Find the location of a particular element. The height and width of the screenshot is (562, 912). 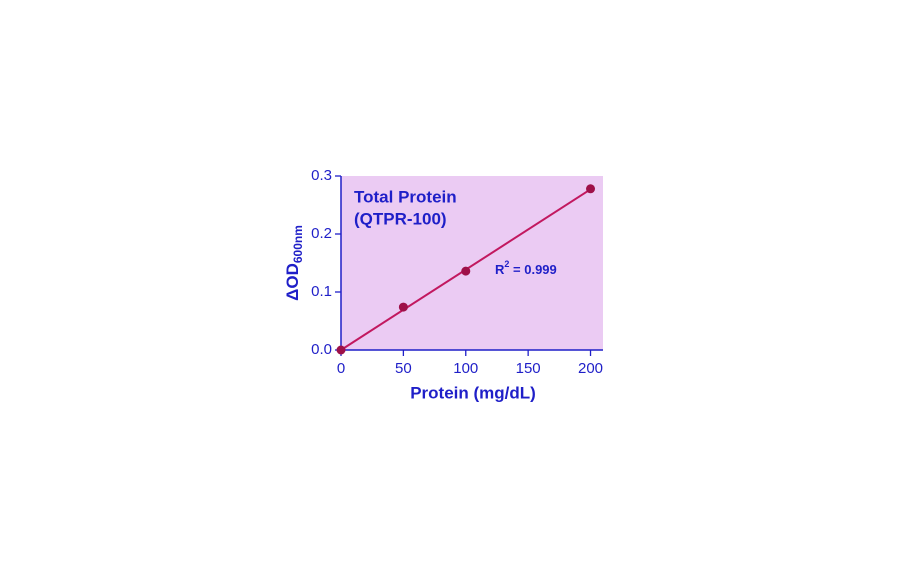

annotation: R2 = 0.999 is located at coordinates (526, 268).